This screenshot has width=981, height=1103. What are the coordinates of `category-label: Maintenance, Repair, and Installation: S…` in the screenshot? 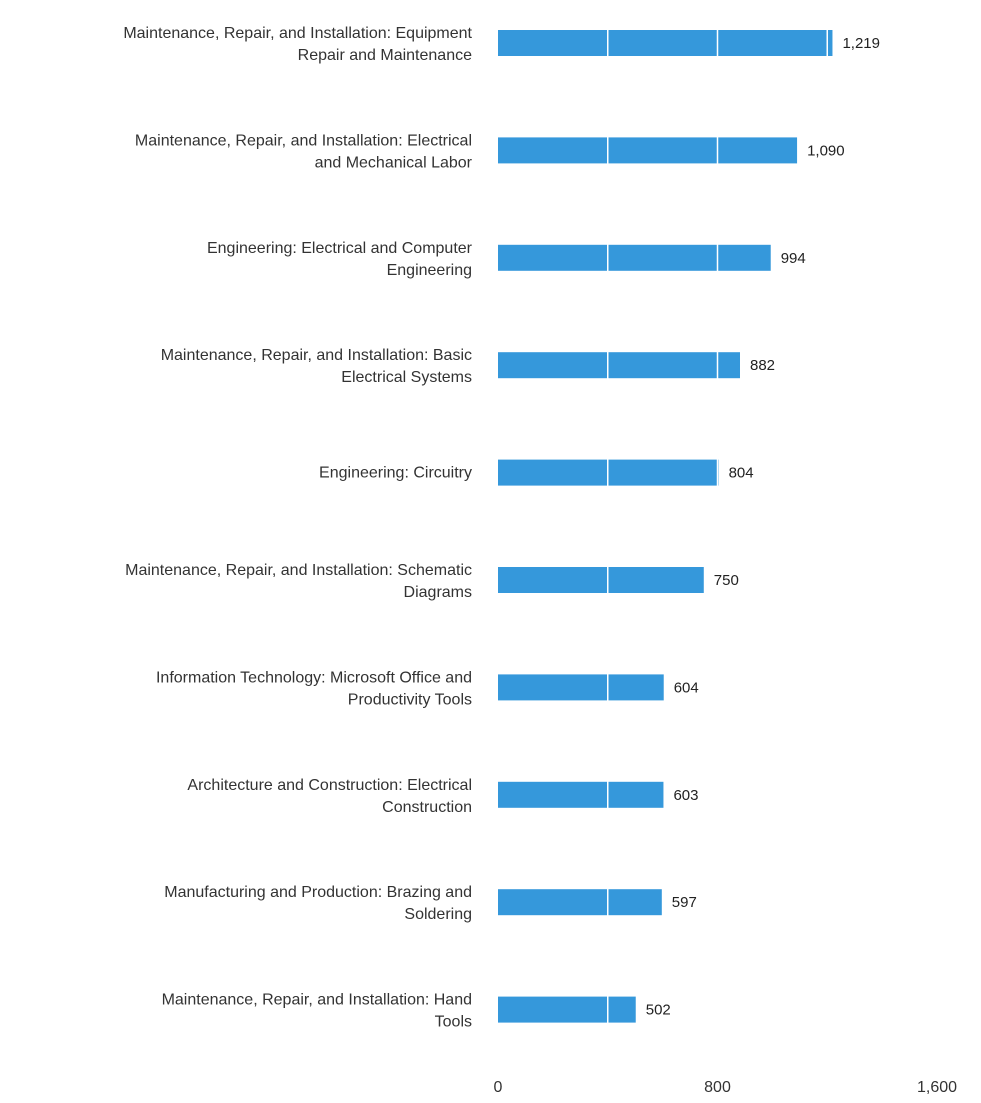 It's located at (298, 570).